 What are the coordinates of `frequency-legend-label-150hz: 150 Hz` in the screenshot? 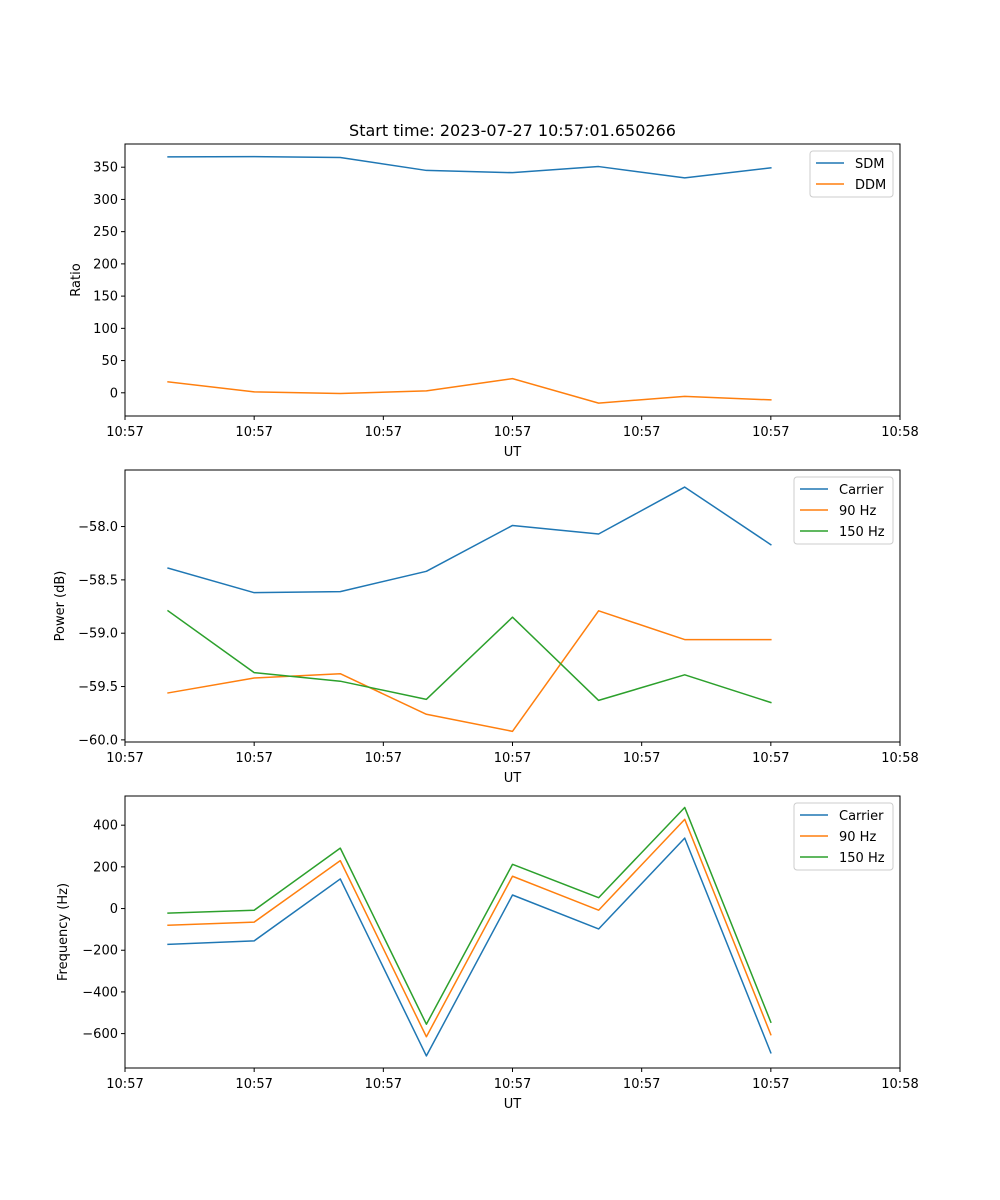 It's located at (862, 858).